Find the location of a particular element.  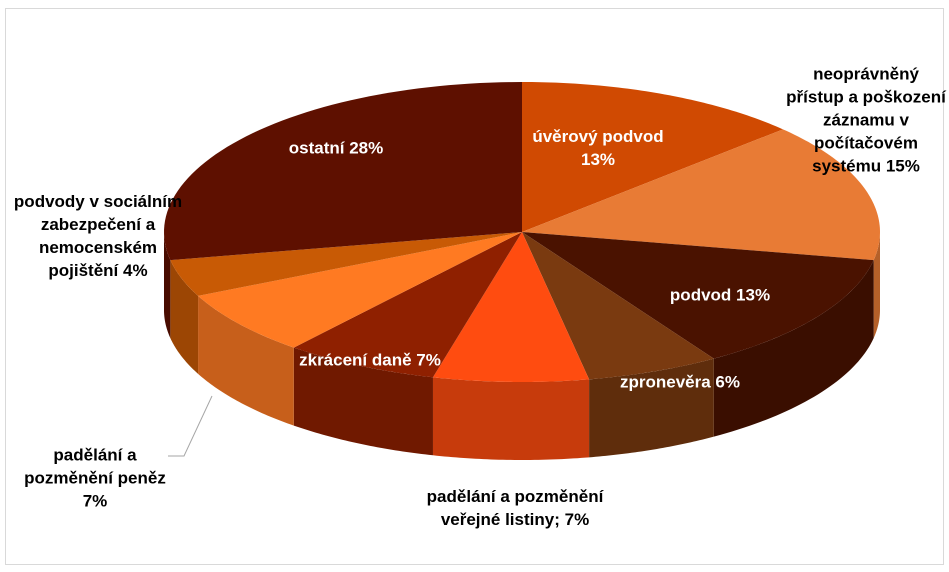

data-label: padělání a pozměnění peněz 7% is located at coordinates (95, 478).